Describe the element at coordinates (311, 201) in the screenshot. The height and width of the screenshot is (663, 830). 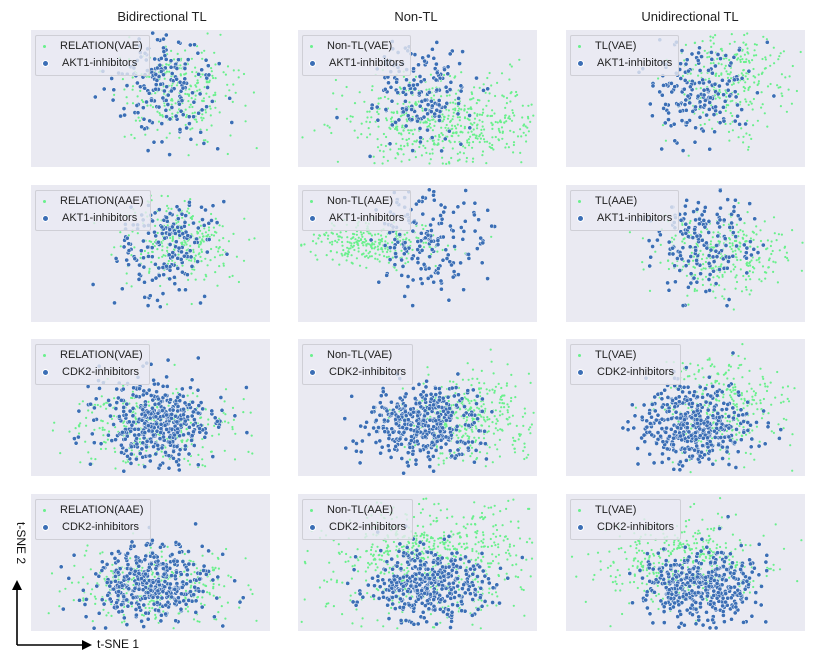
I see `source-marker-icon` at that location.